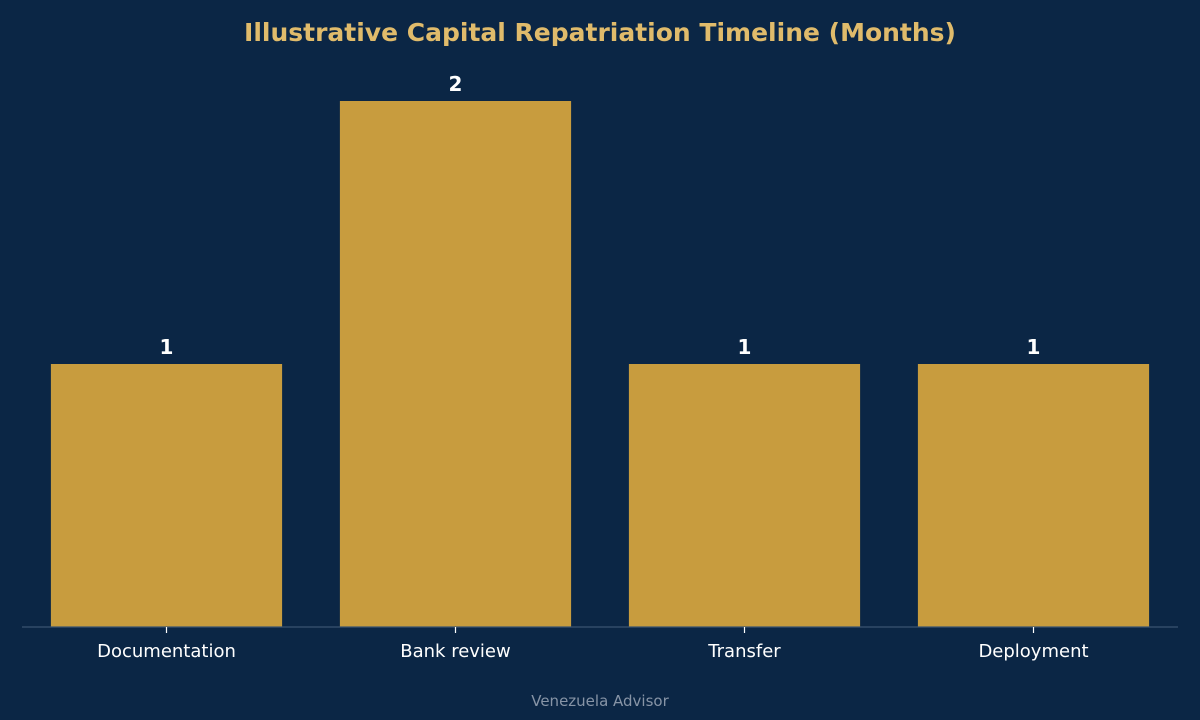 The width and height of the screenshot is (1200, 720). I want to click on bar-transfer, so click(744, 495).